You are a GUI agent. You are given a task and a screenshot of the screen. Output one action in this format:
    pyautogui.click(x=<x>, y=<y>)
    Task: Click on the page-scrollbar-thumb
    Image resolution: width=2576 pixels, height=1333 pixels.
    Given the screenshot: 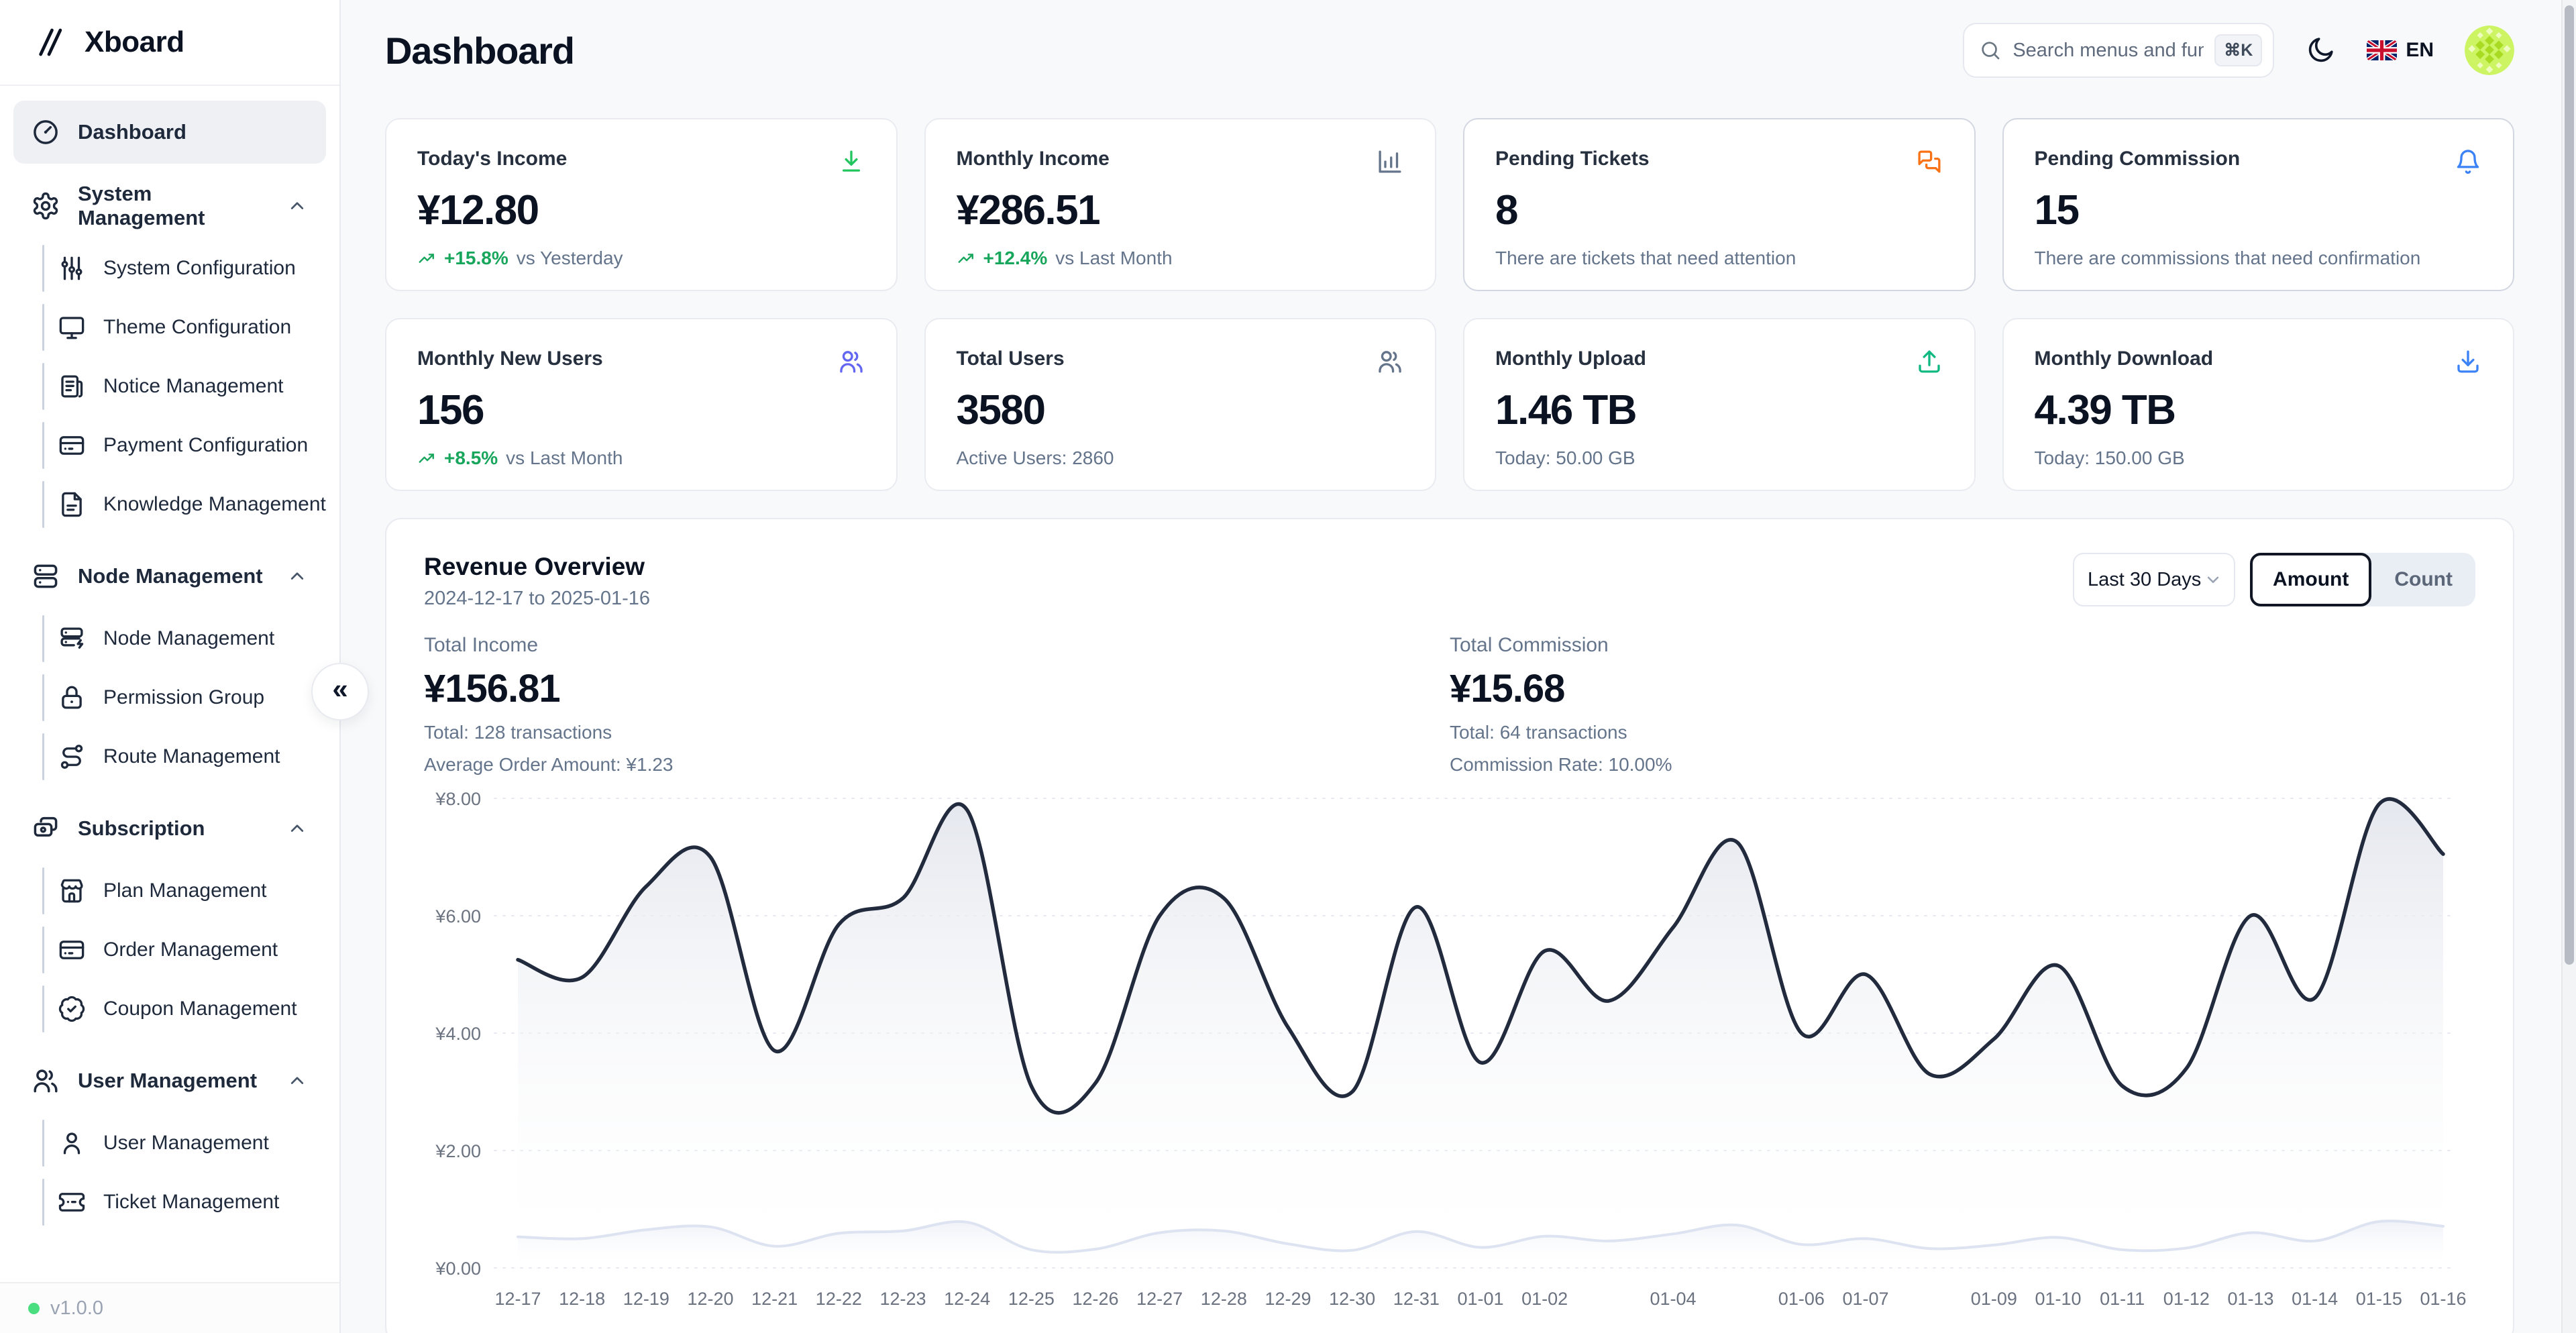 What is the action you would take?
    pyautogui.click(x=2569, y=485)
    